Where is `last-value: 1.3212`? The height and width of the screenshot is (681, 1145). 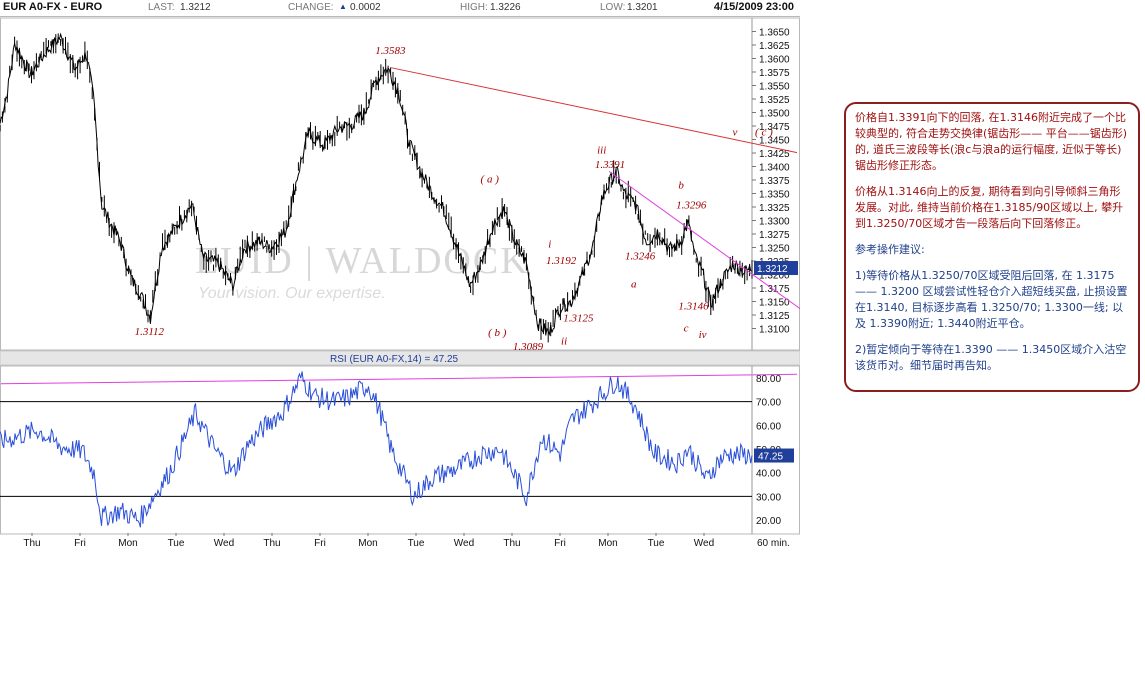 last-value: 1.3212 is located at coordinates (195, 7).